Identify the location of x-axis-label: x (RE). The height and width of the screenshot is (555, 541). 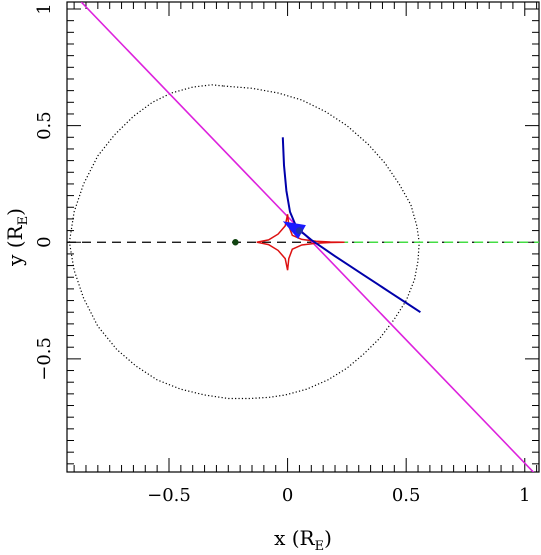
(303, 540).